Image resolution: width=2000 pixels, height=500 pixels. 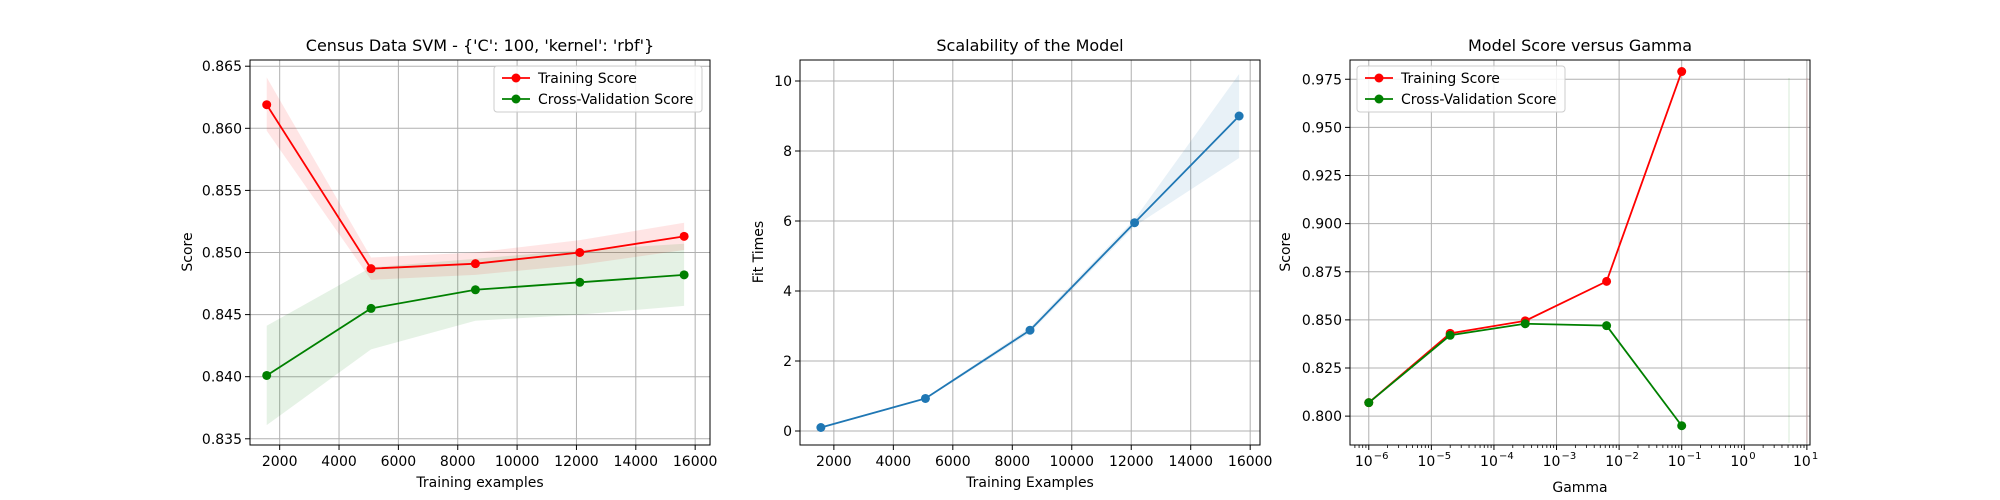 I want to click on chart1-y-axis-label: Score, so click(x=188, y=251).